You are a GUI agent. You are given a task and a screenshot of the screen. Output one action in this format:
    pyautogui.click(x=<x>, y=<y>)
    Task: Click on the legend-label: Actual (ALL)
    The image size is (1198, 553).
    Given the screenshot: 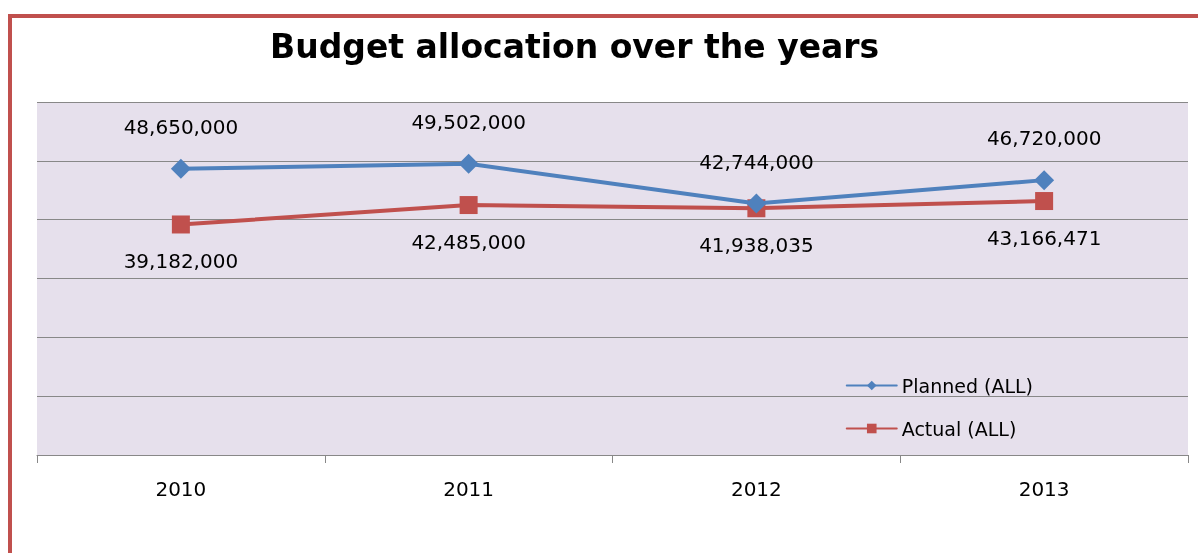 What is the action you would take?
    pyautogui.click(x=959, y=428)
    